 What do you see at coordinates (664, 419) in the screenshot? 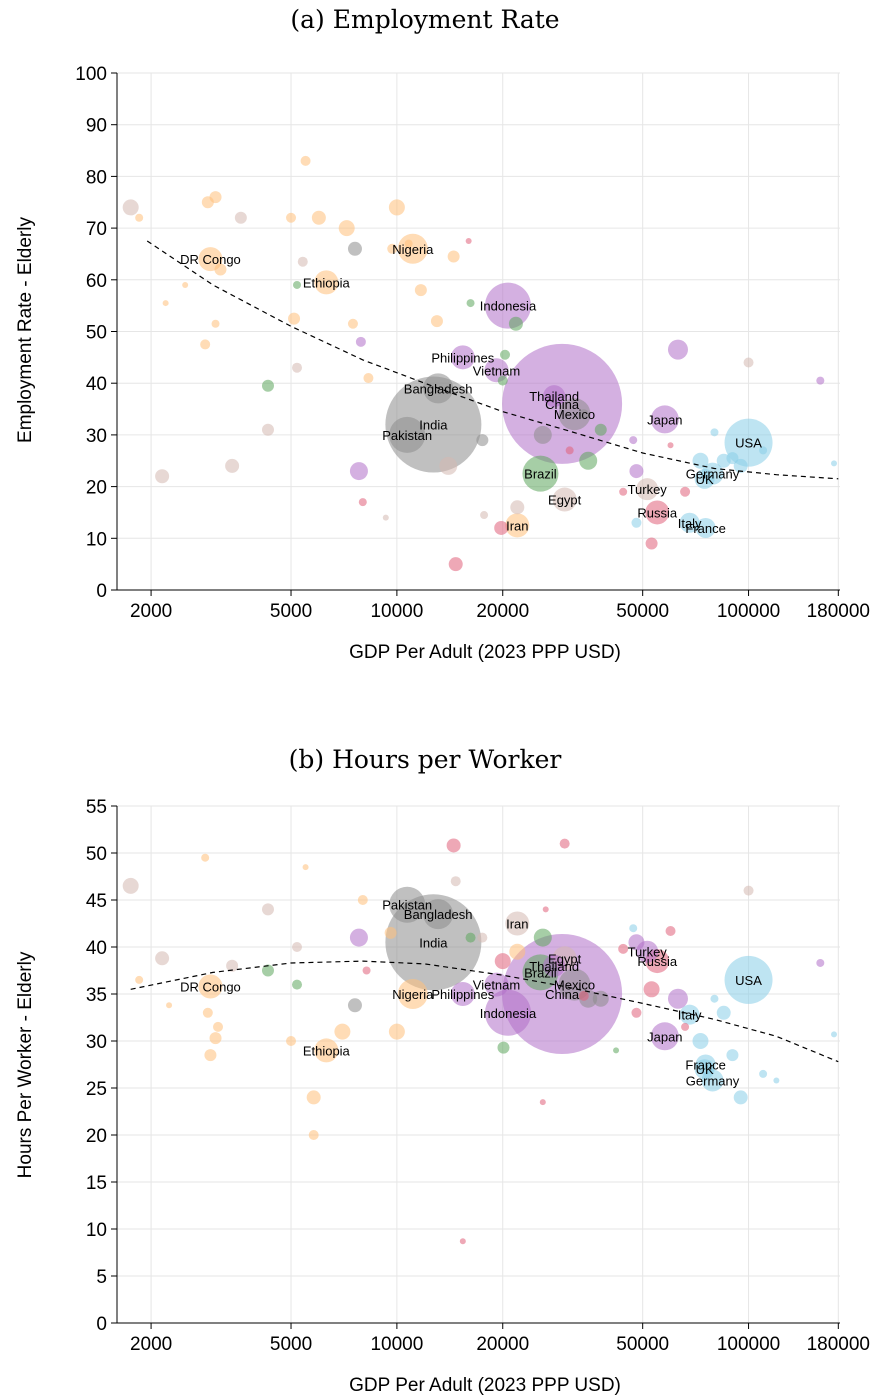
I see `label-japan: Japan` at bounding box center [664, 419].